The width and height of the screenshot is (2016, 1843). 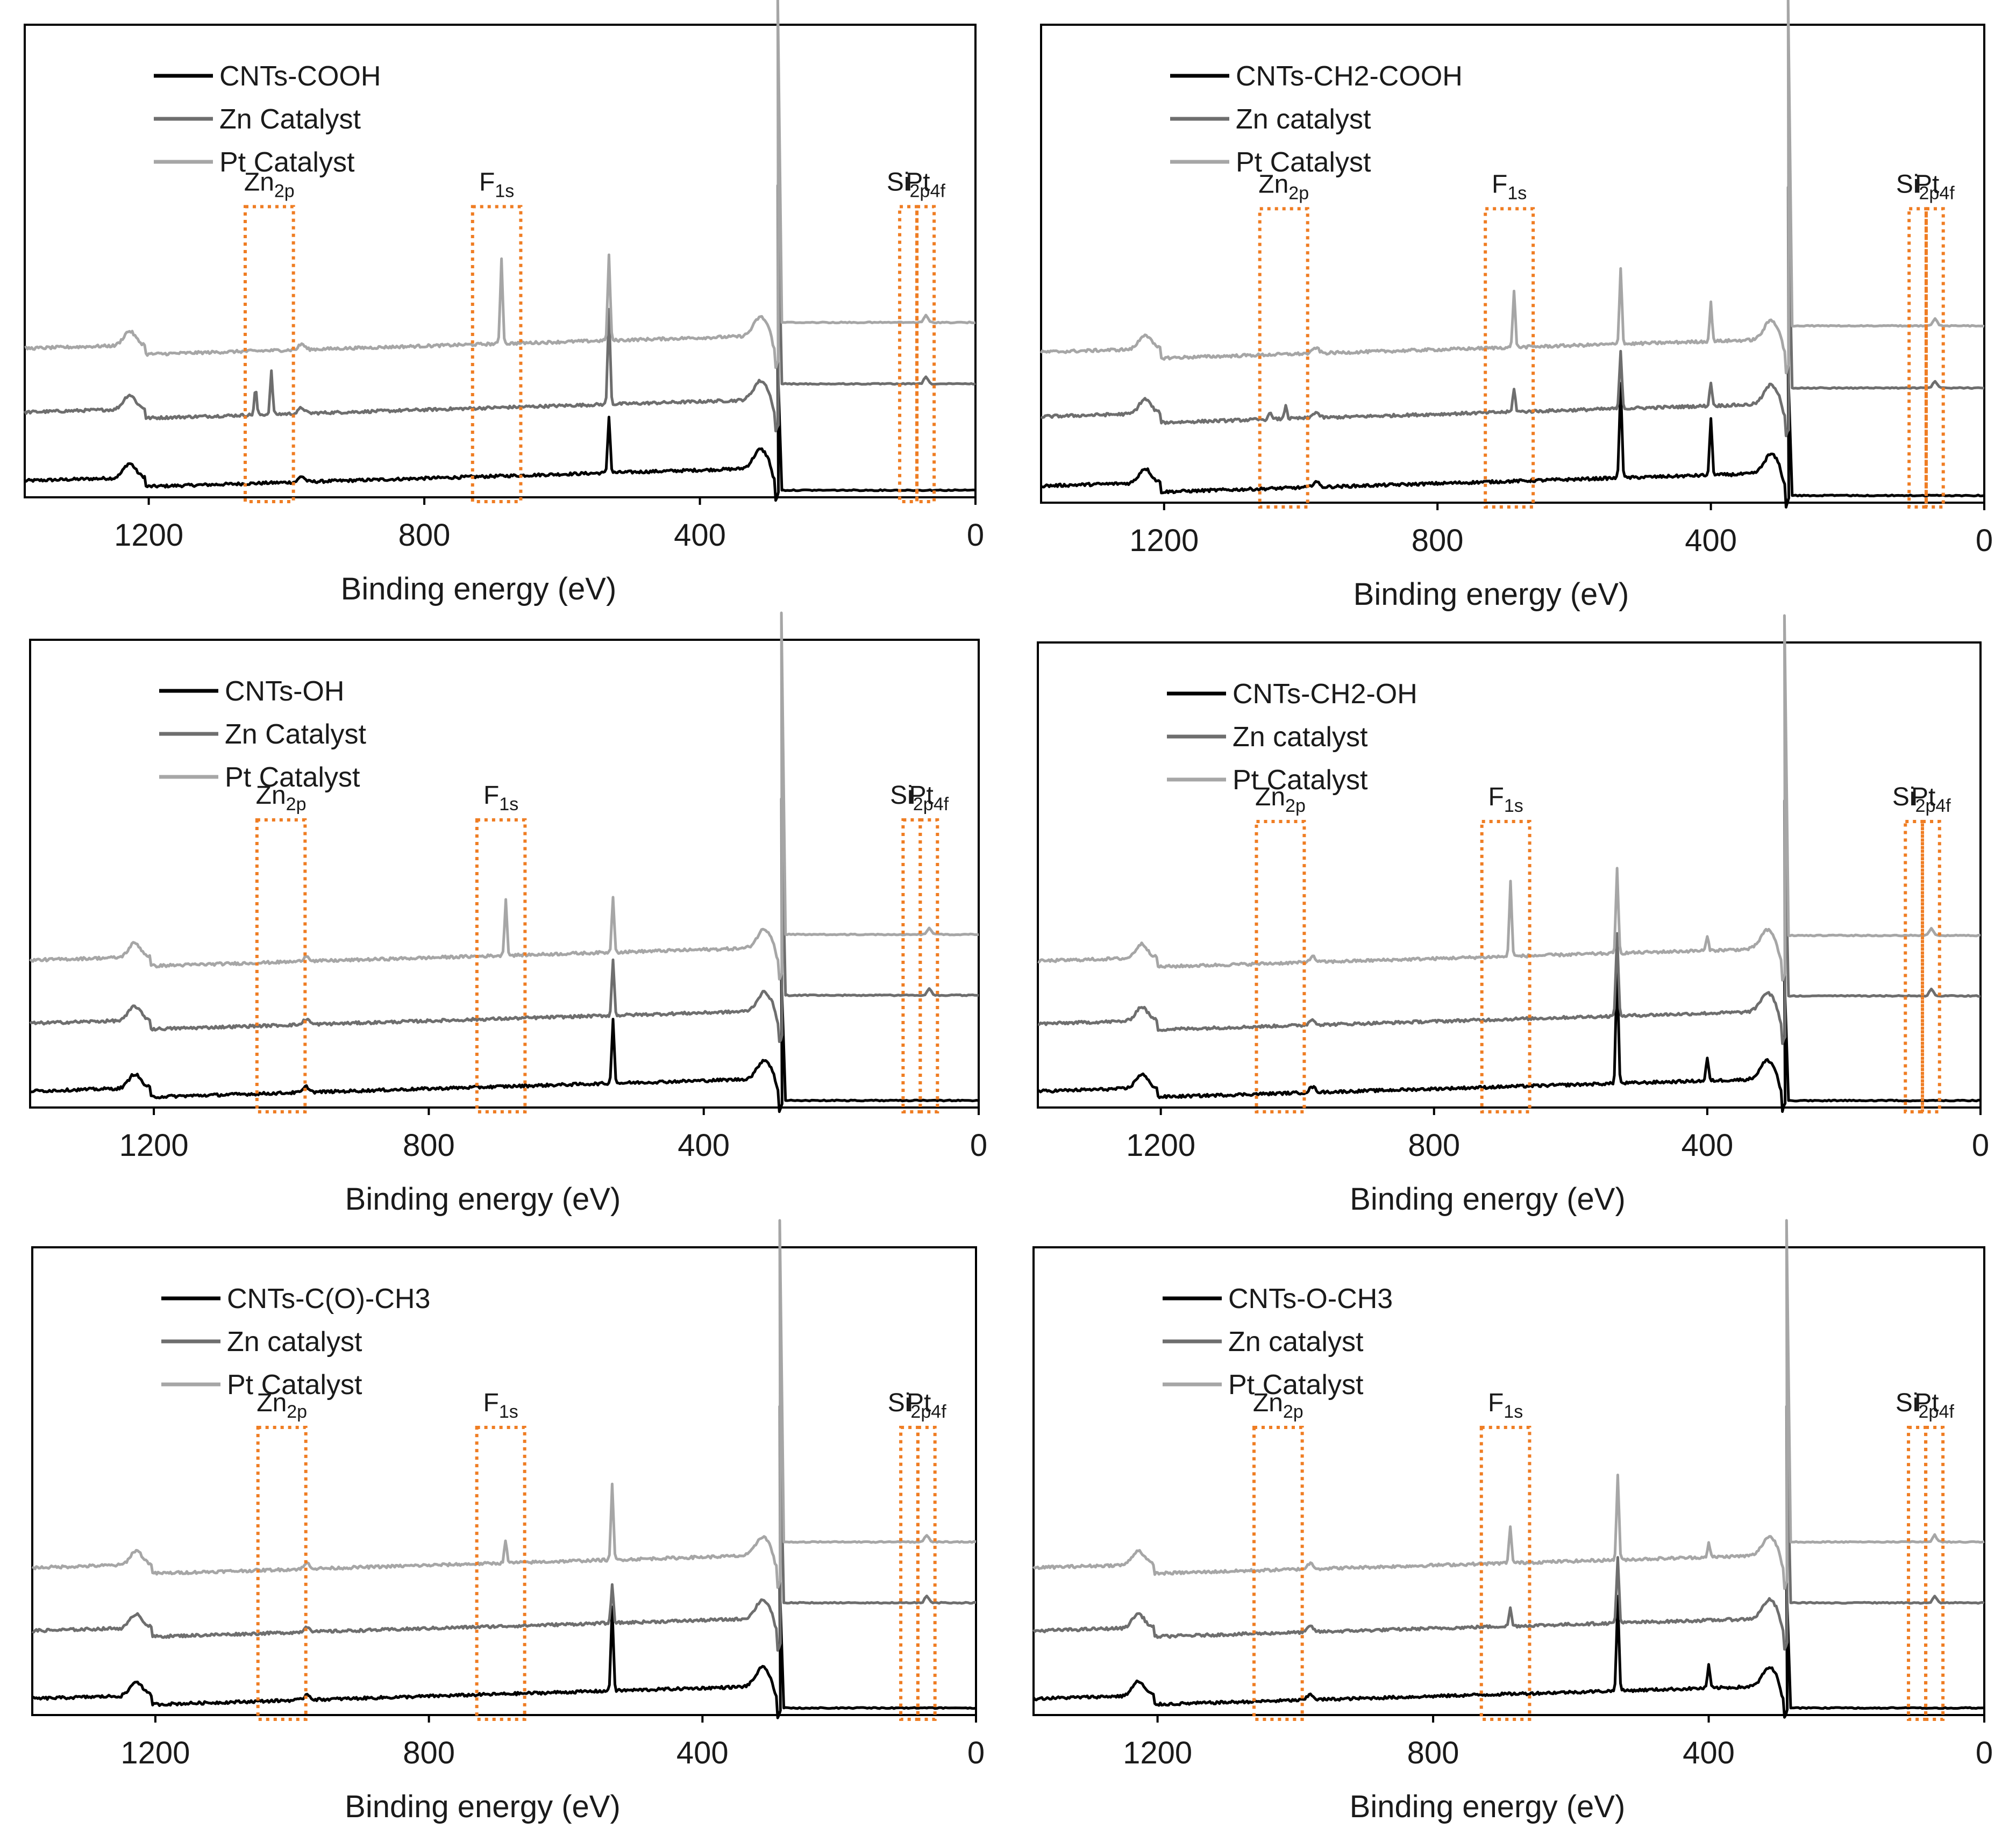 What do you see at coordinates (1310, 1299) in the screenshot?
I see `legend-label: CNTs-O-CH3` at bounding box center [1310, 1299].